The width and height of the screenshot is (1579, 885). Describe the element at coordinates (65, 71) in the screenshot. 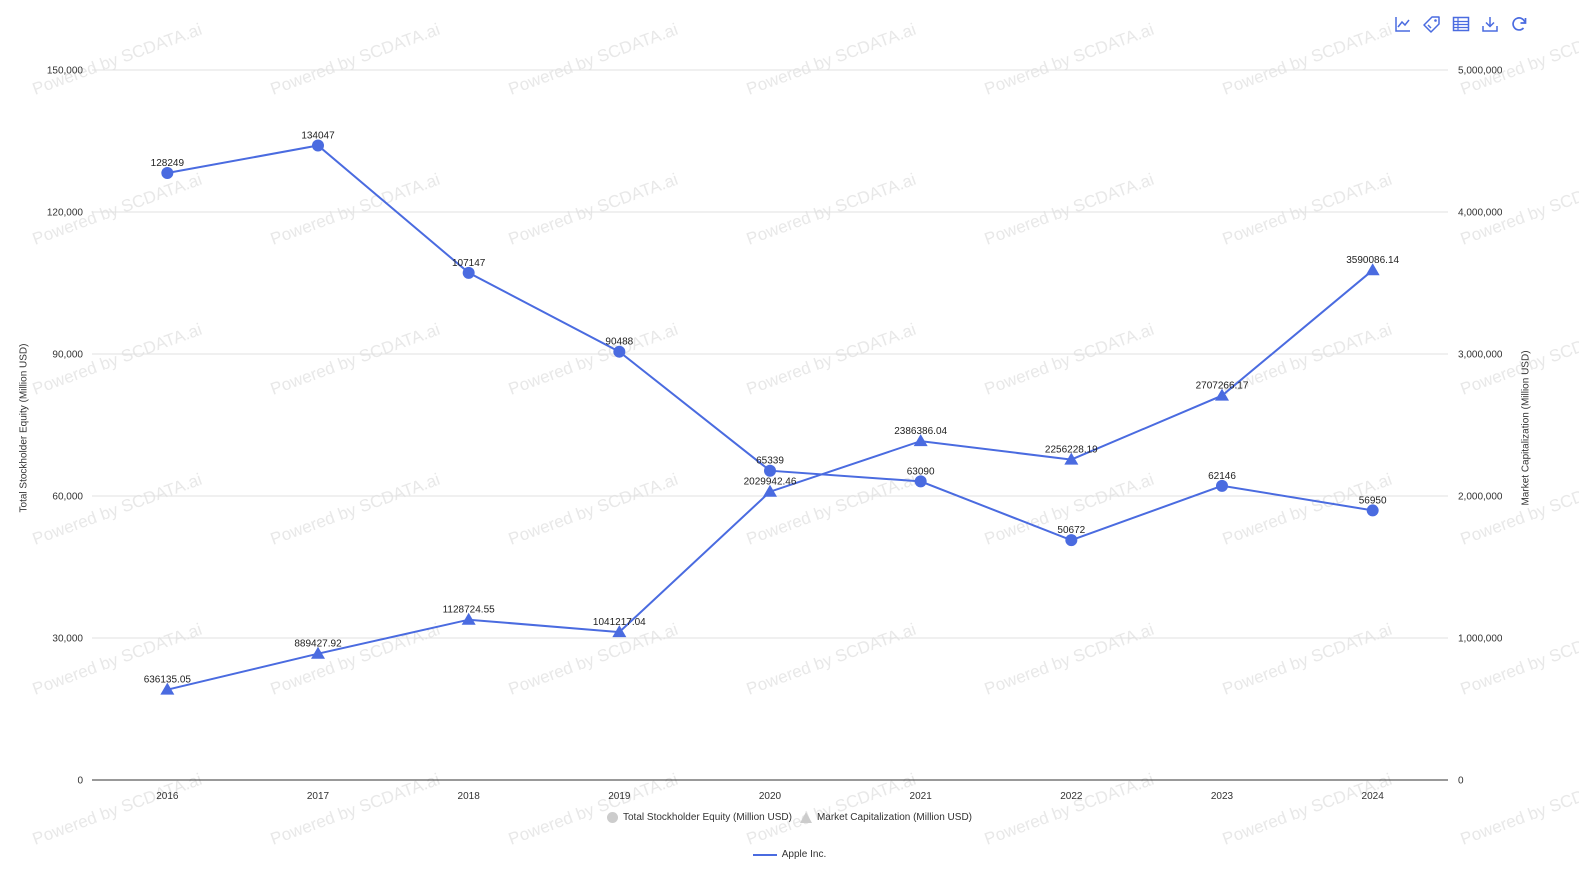

I see `y-left-tick-label: 150,000` at that location.